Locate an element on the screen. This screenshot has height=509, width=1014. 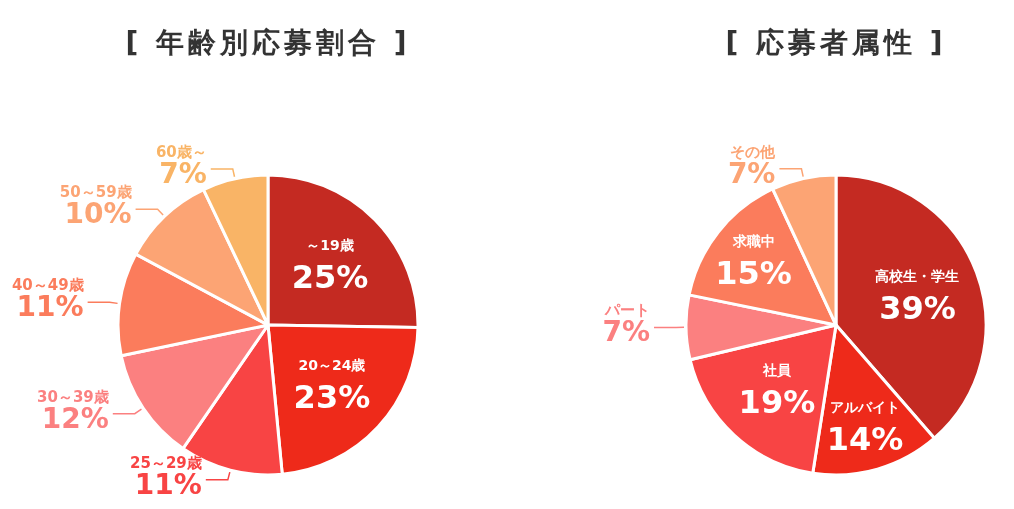
slice-label: 50～59歳 is located at coordinates (95, 192).